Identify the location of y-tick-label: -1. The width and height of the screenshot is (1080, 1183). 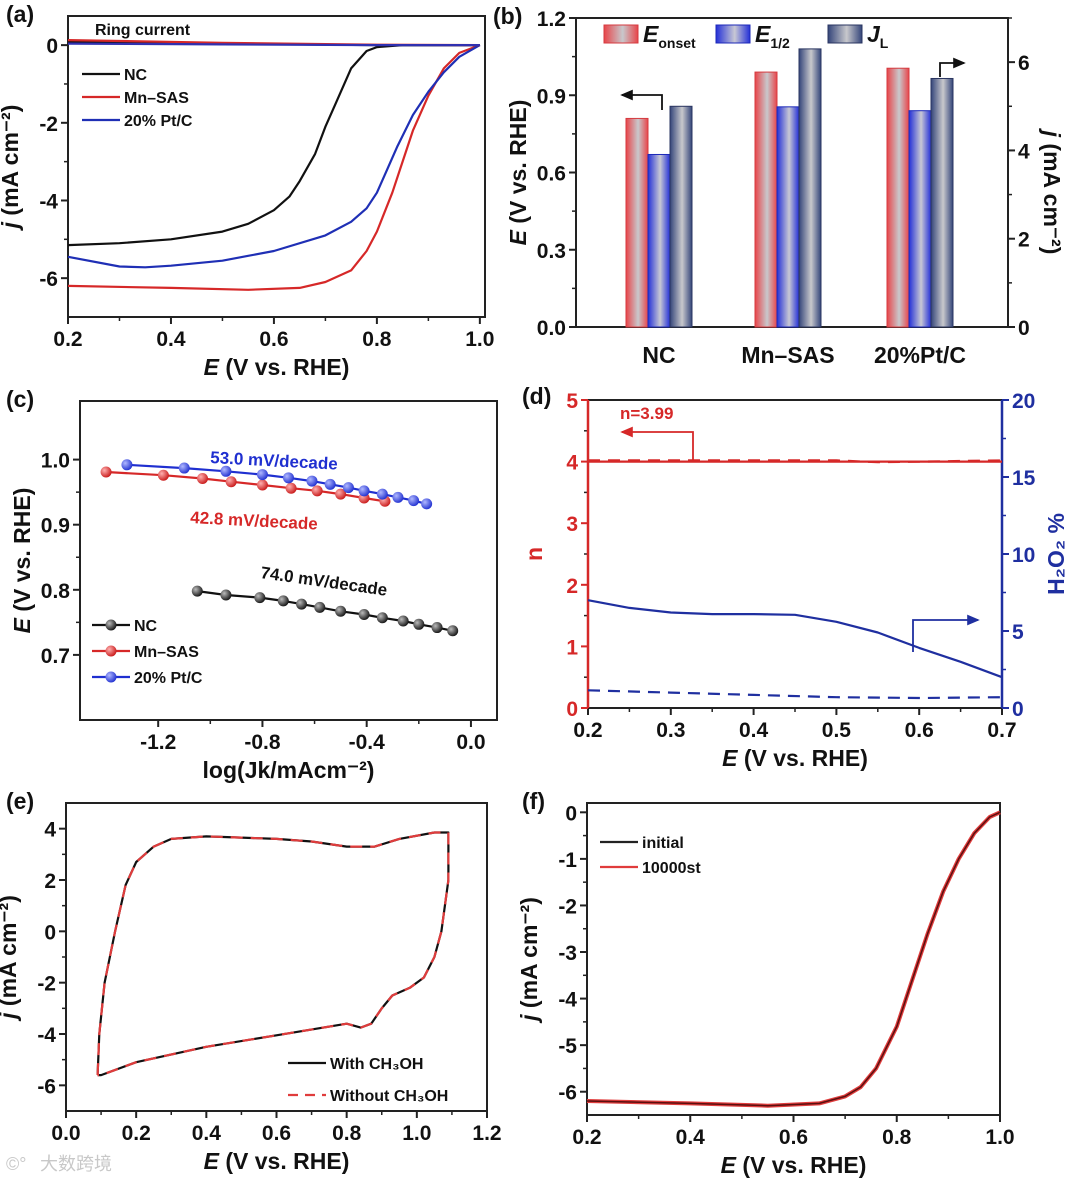
(567, 860).